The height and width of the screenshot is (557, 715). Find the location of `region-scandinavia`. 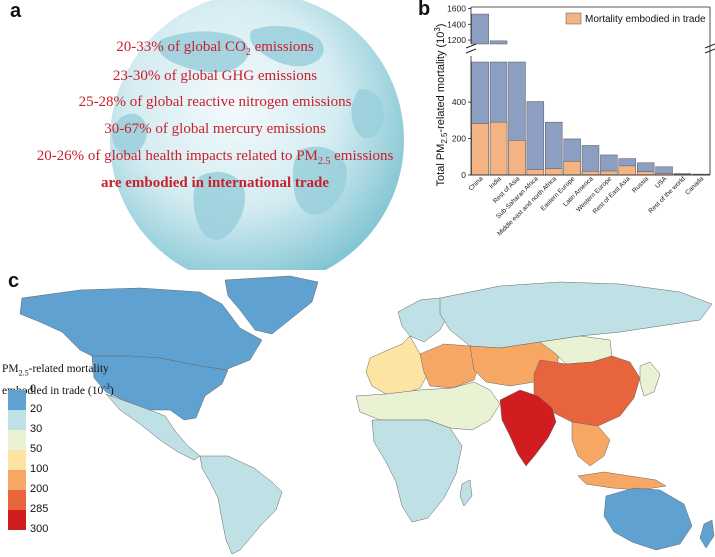

region-scandinavia is located at coordinates (424, 320).